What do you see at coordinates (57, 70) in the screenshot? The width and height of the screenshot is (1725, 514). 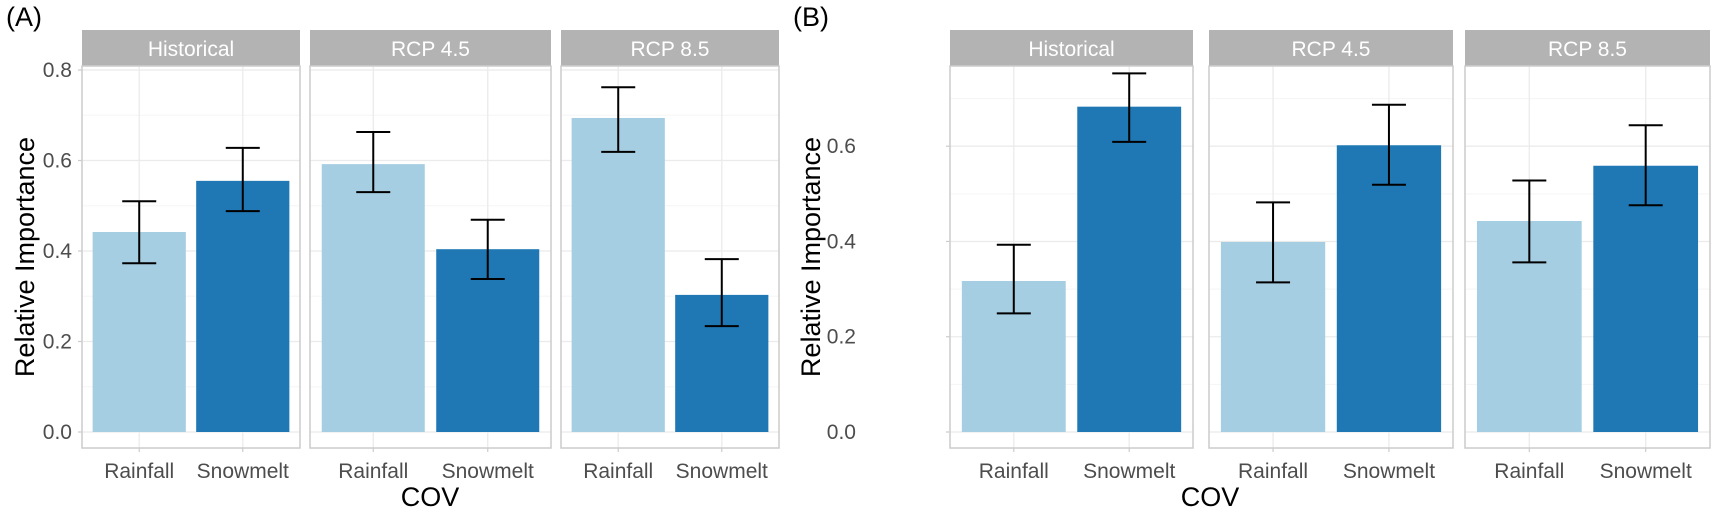 I see `y-tick-label: 0.8` at bounding box center [57, 70].